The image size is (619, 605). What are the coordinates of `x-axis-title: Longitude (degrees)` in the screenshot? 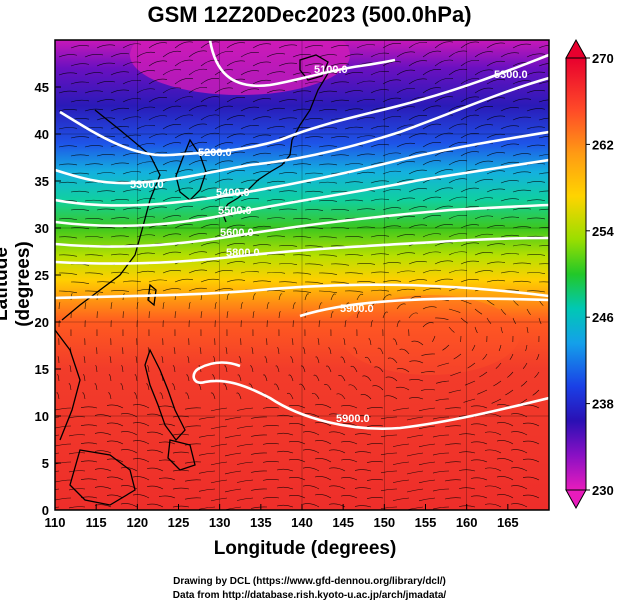 It's located at (305, 548).